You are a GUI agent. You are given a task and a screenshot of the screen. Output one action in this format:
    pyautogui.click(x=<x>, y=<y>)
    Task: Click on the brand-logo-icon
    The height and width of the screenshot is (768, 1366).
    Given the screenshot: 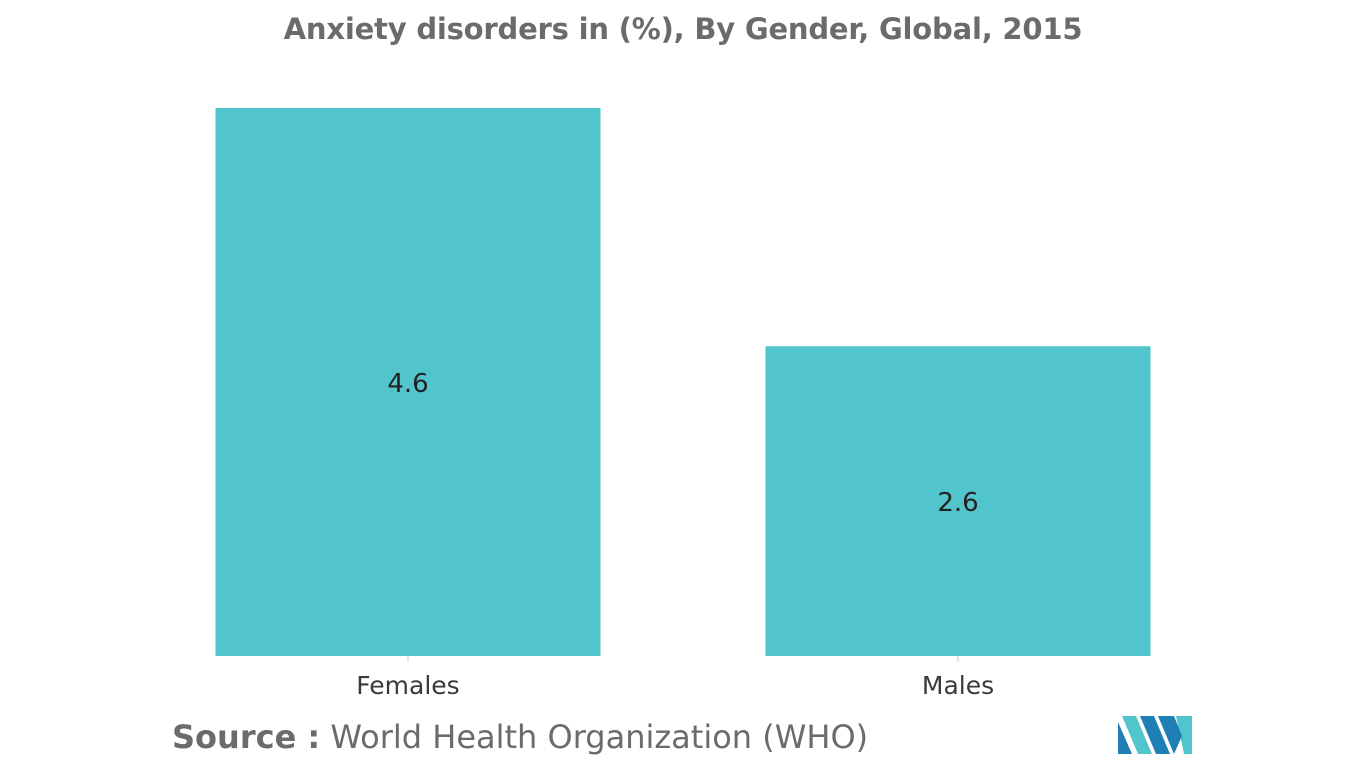 What is the action you would take?
    pyautogui.click(x=1155, y=735)
    